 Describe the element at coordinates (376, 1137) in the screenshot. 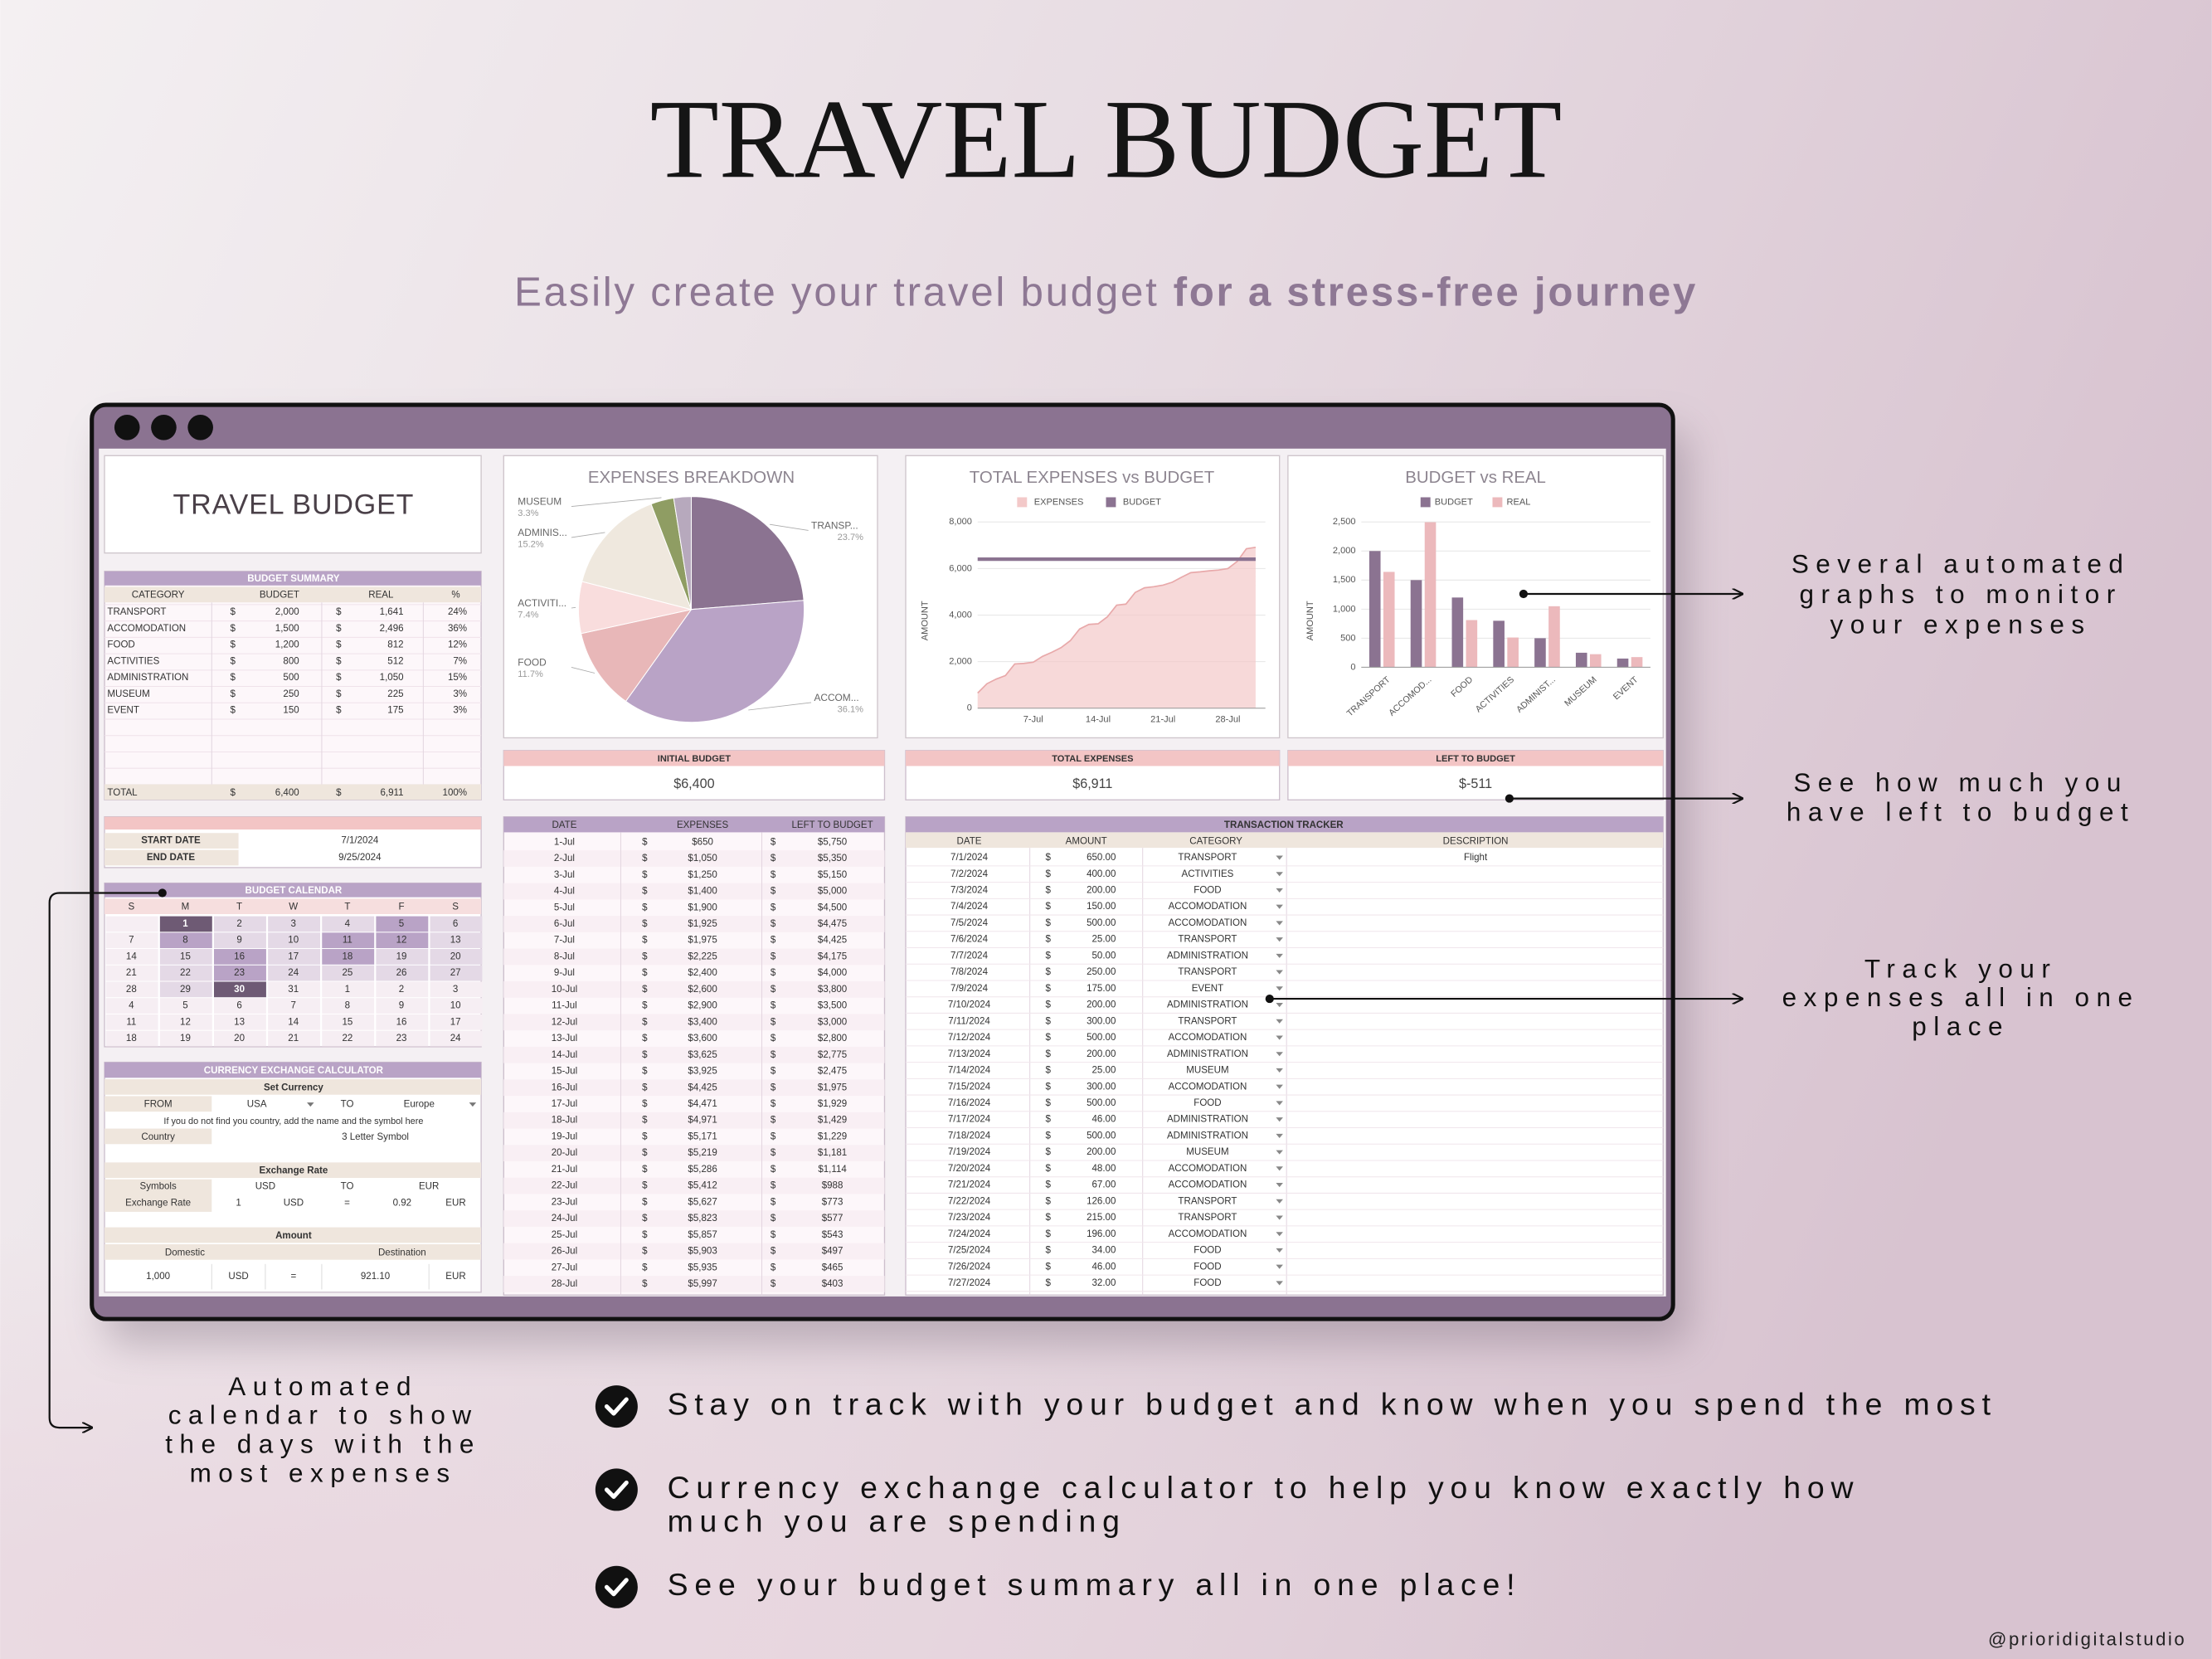

I see `cell-text: 3 Letter Symbol` at that location.